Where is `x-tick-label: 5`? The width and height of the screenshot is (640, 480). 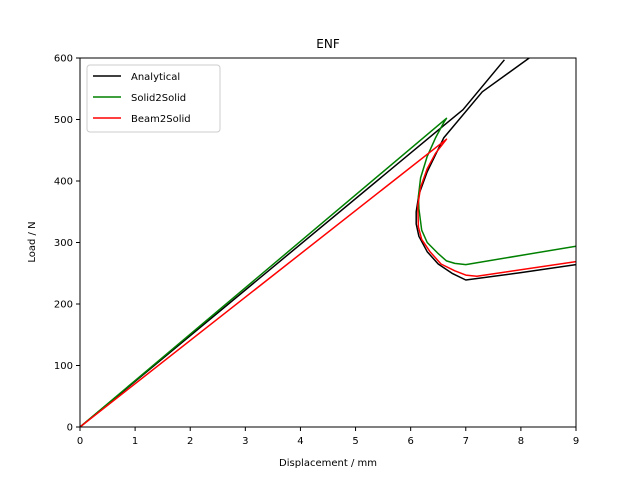 x-tick-label: 5 is located at coordinates (355, 441).